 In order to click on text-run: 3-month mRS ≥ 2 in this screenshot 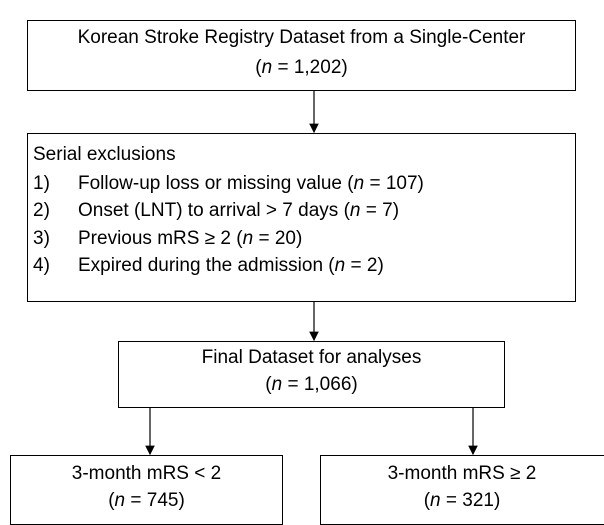, I will do `click(462, 473)`.